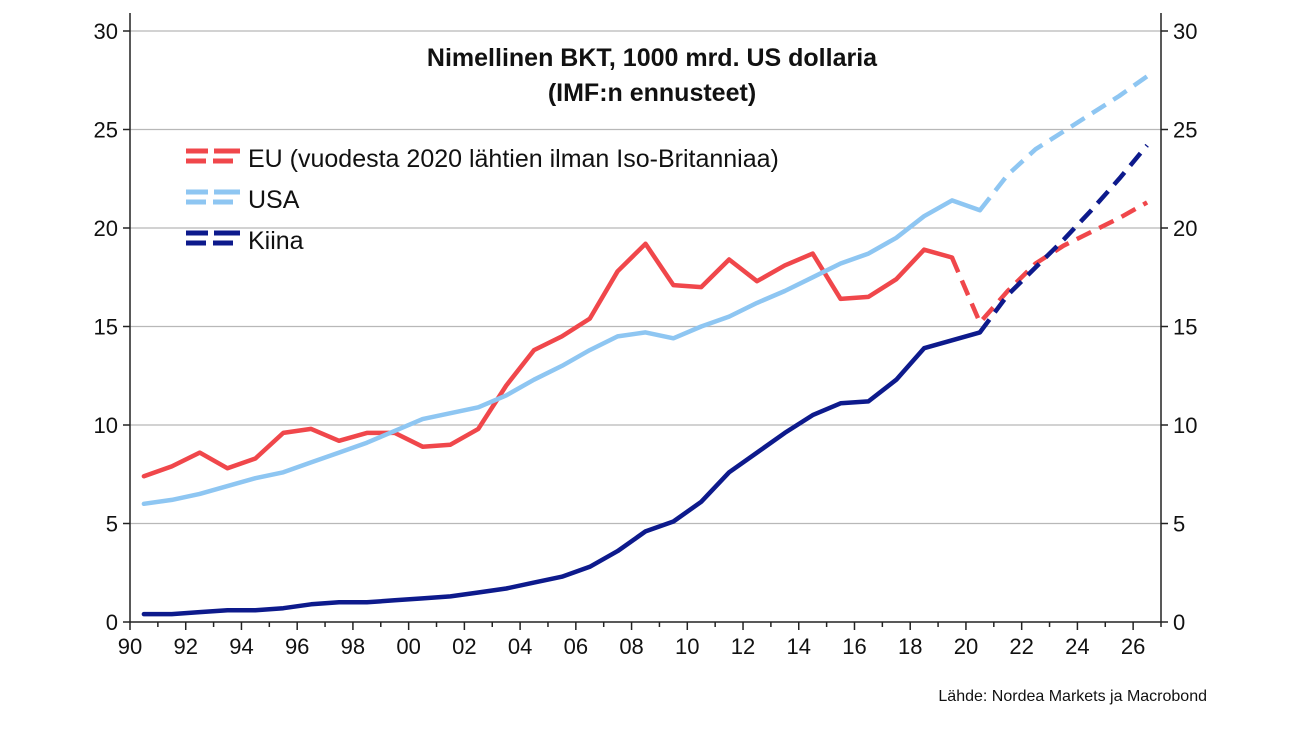 This screenshot has height=731, width=1300. Describe the element at coordinates (241, 646) in the screenshot. I see `x-tick-label: 94` at that location.